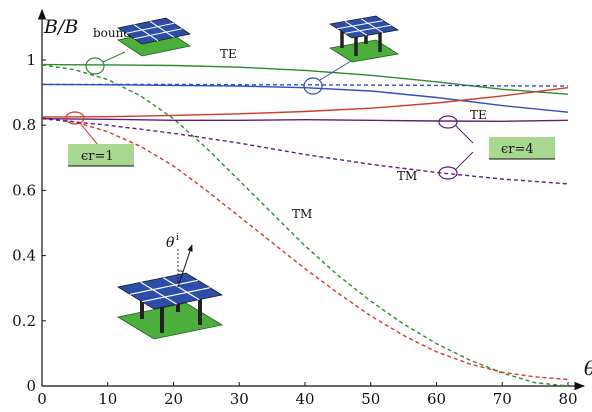  I want to click on solar-panel-inset-top-right, so click(364, 39).